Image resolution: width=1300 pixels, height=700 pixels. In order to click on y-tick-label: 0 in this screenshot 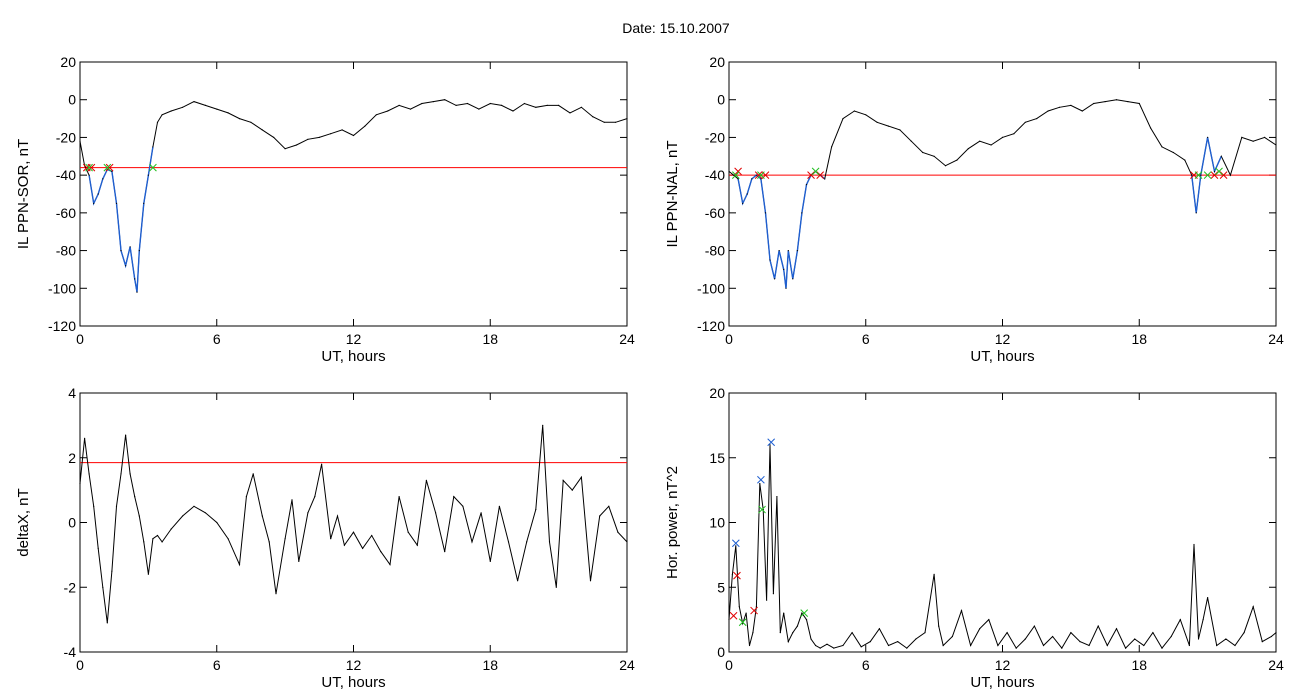, I will do `click(721, 652)`.